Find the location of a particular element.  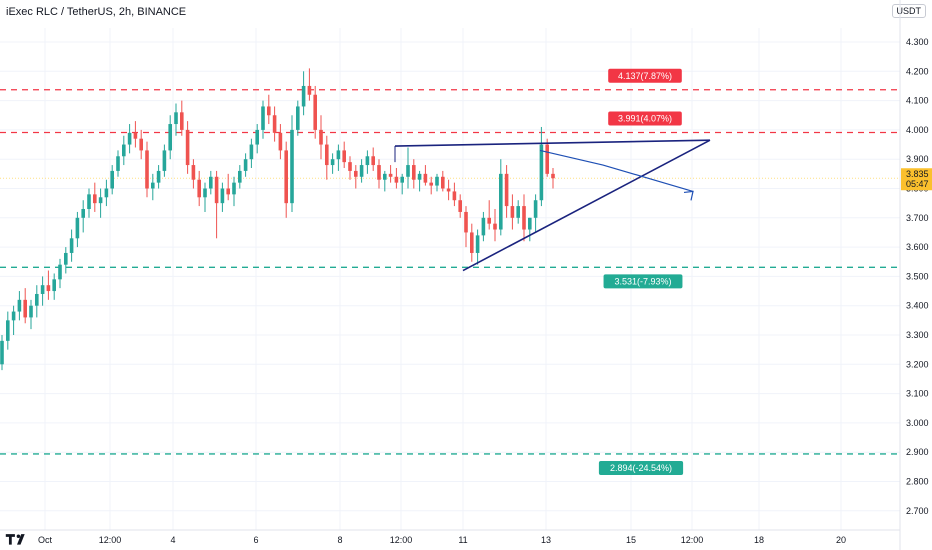

y-tick-label: 4.200 is located at coordinates (917, 71).